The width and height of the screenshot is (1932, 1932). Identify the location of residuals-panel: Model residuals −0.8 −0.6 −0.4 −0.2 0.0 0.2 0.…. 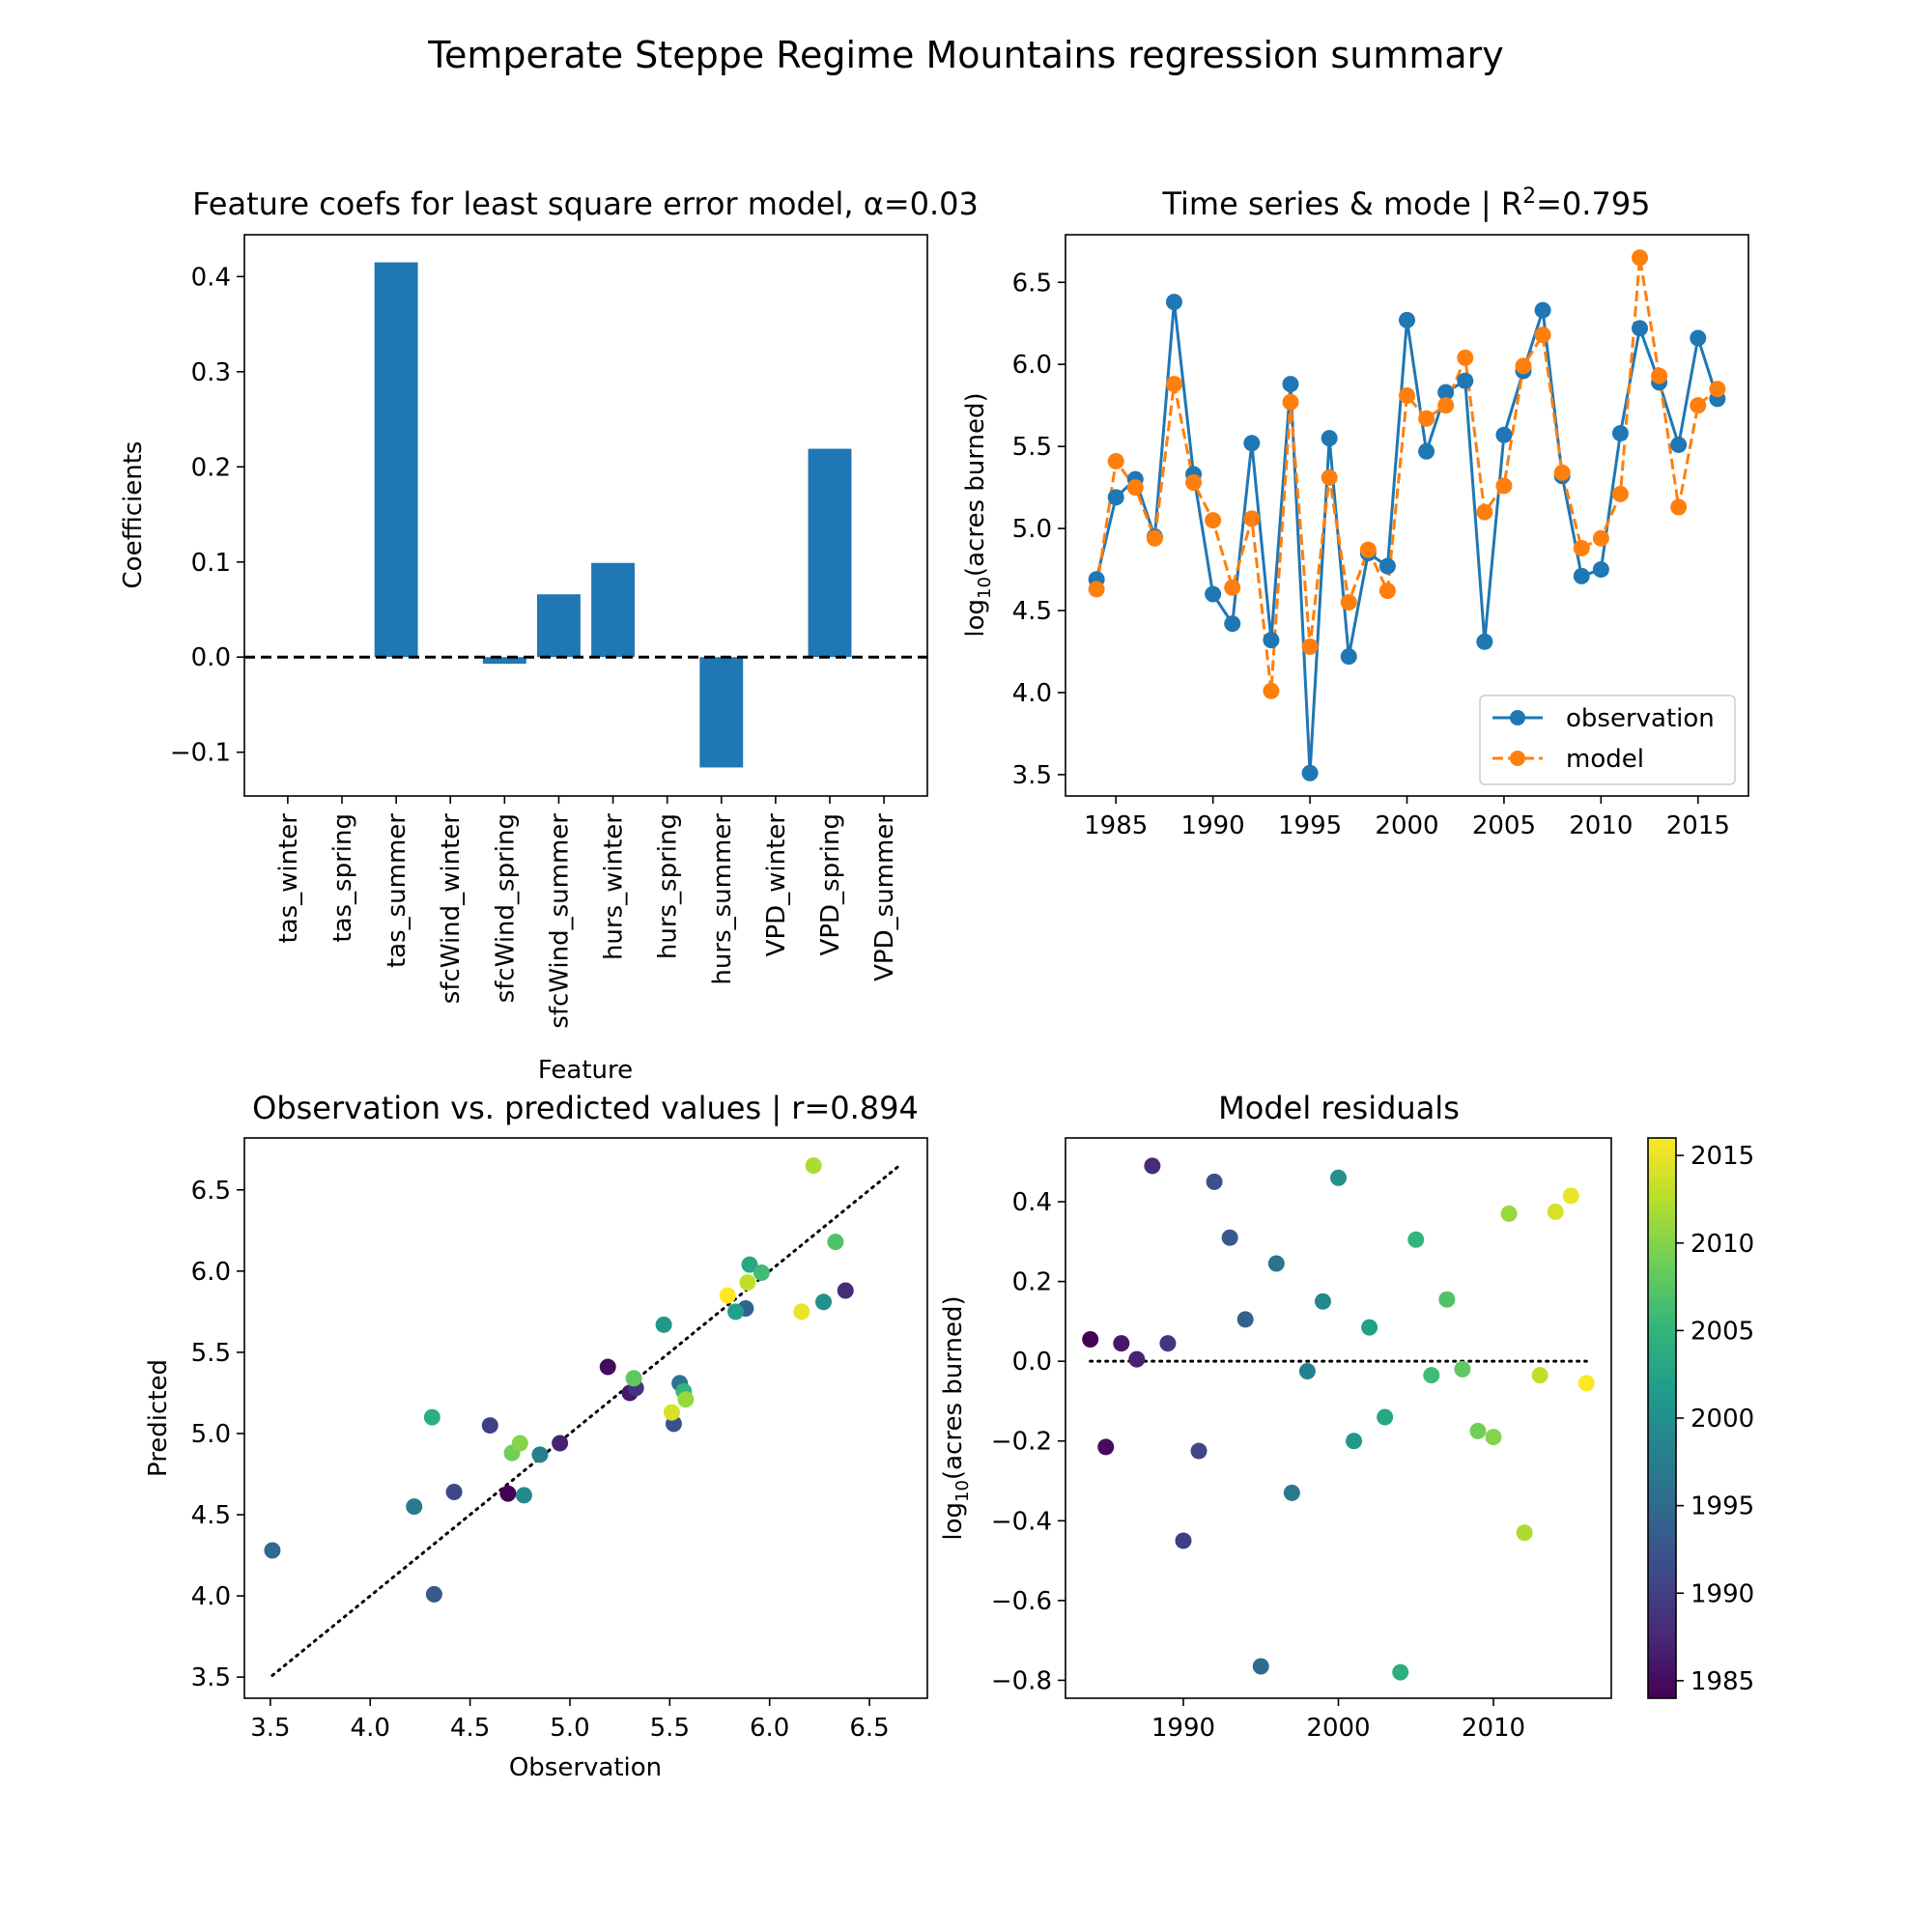
(1346, 1416).